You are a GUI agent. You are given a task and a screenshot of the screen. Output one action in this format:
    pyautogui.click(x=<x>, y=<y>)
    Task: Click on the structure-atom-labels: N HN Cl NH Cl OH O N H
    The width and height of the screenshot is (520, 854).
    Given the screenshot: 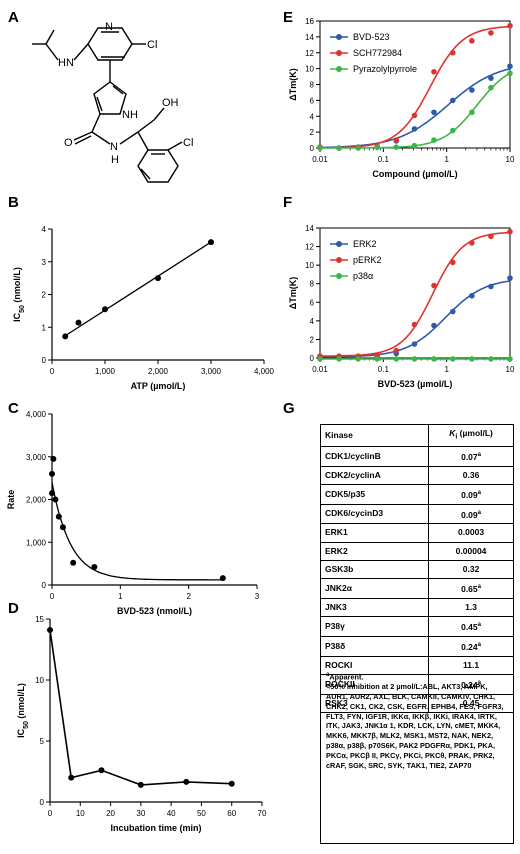 What is the action you would take?
    pyautogui.click(x=125, y=93)
    